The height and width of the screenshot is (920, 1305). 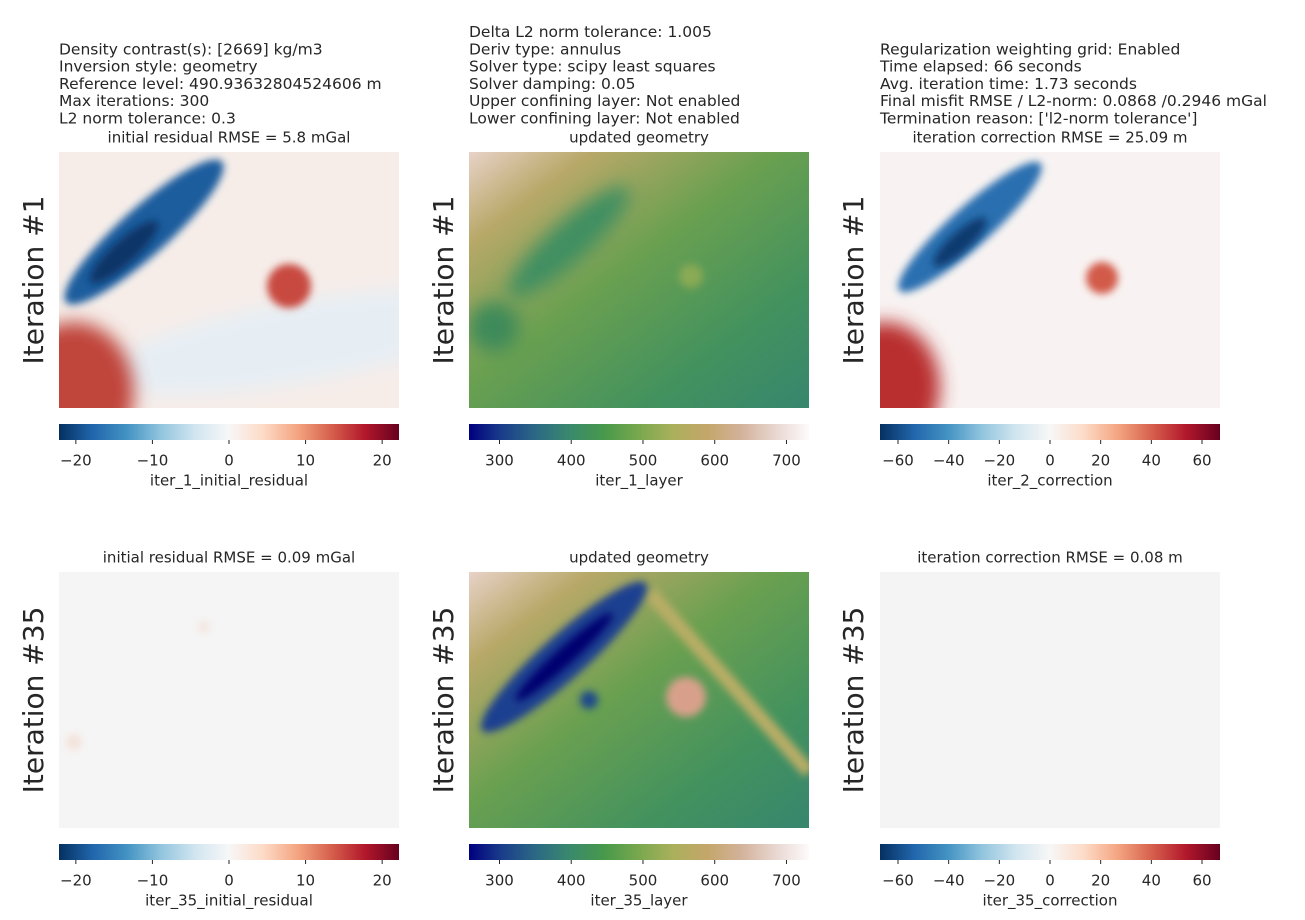 What do you see at coordinates (229, 481) in the screenshot?
I see `colorbar-label: iter_1_initial_residual` at bounding box center [229, 481].